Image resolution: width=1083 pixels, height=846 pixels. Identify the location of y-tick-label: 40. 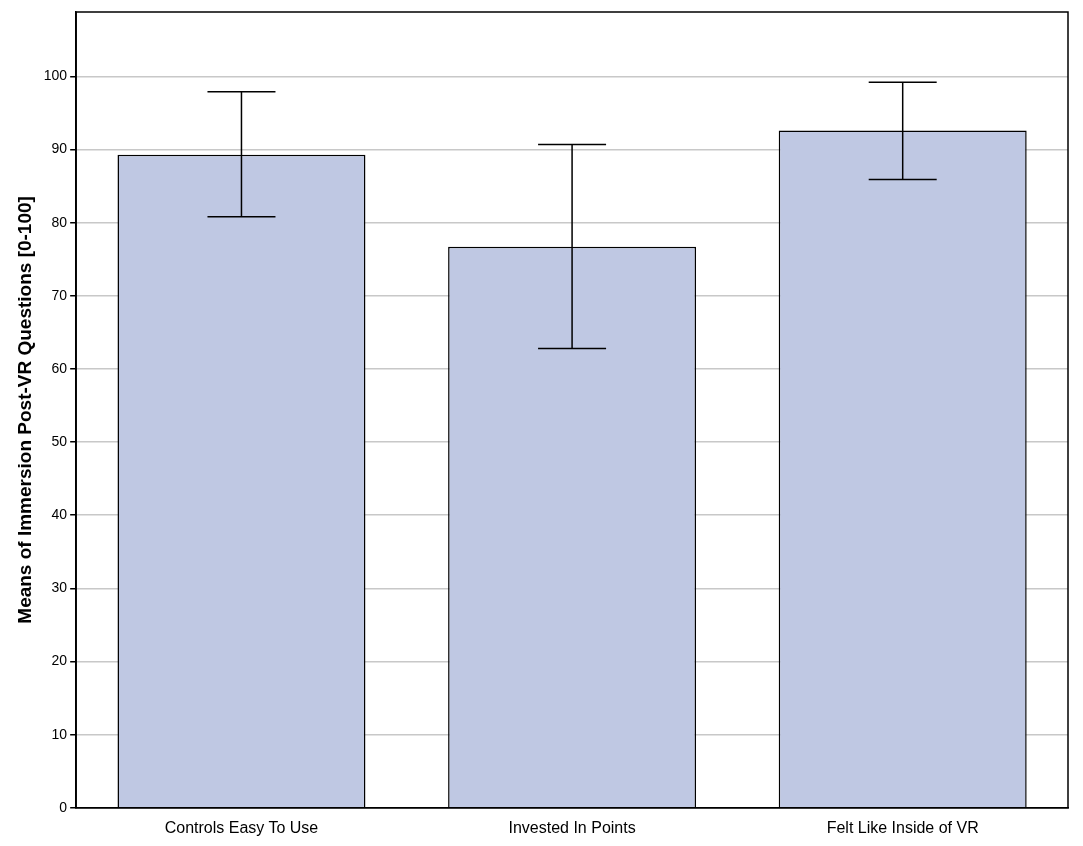
(59, 514).